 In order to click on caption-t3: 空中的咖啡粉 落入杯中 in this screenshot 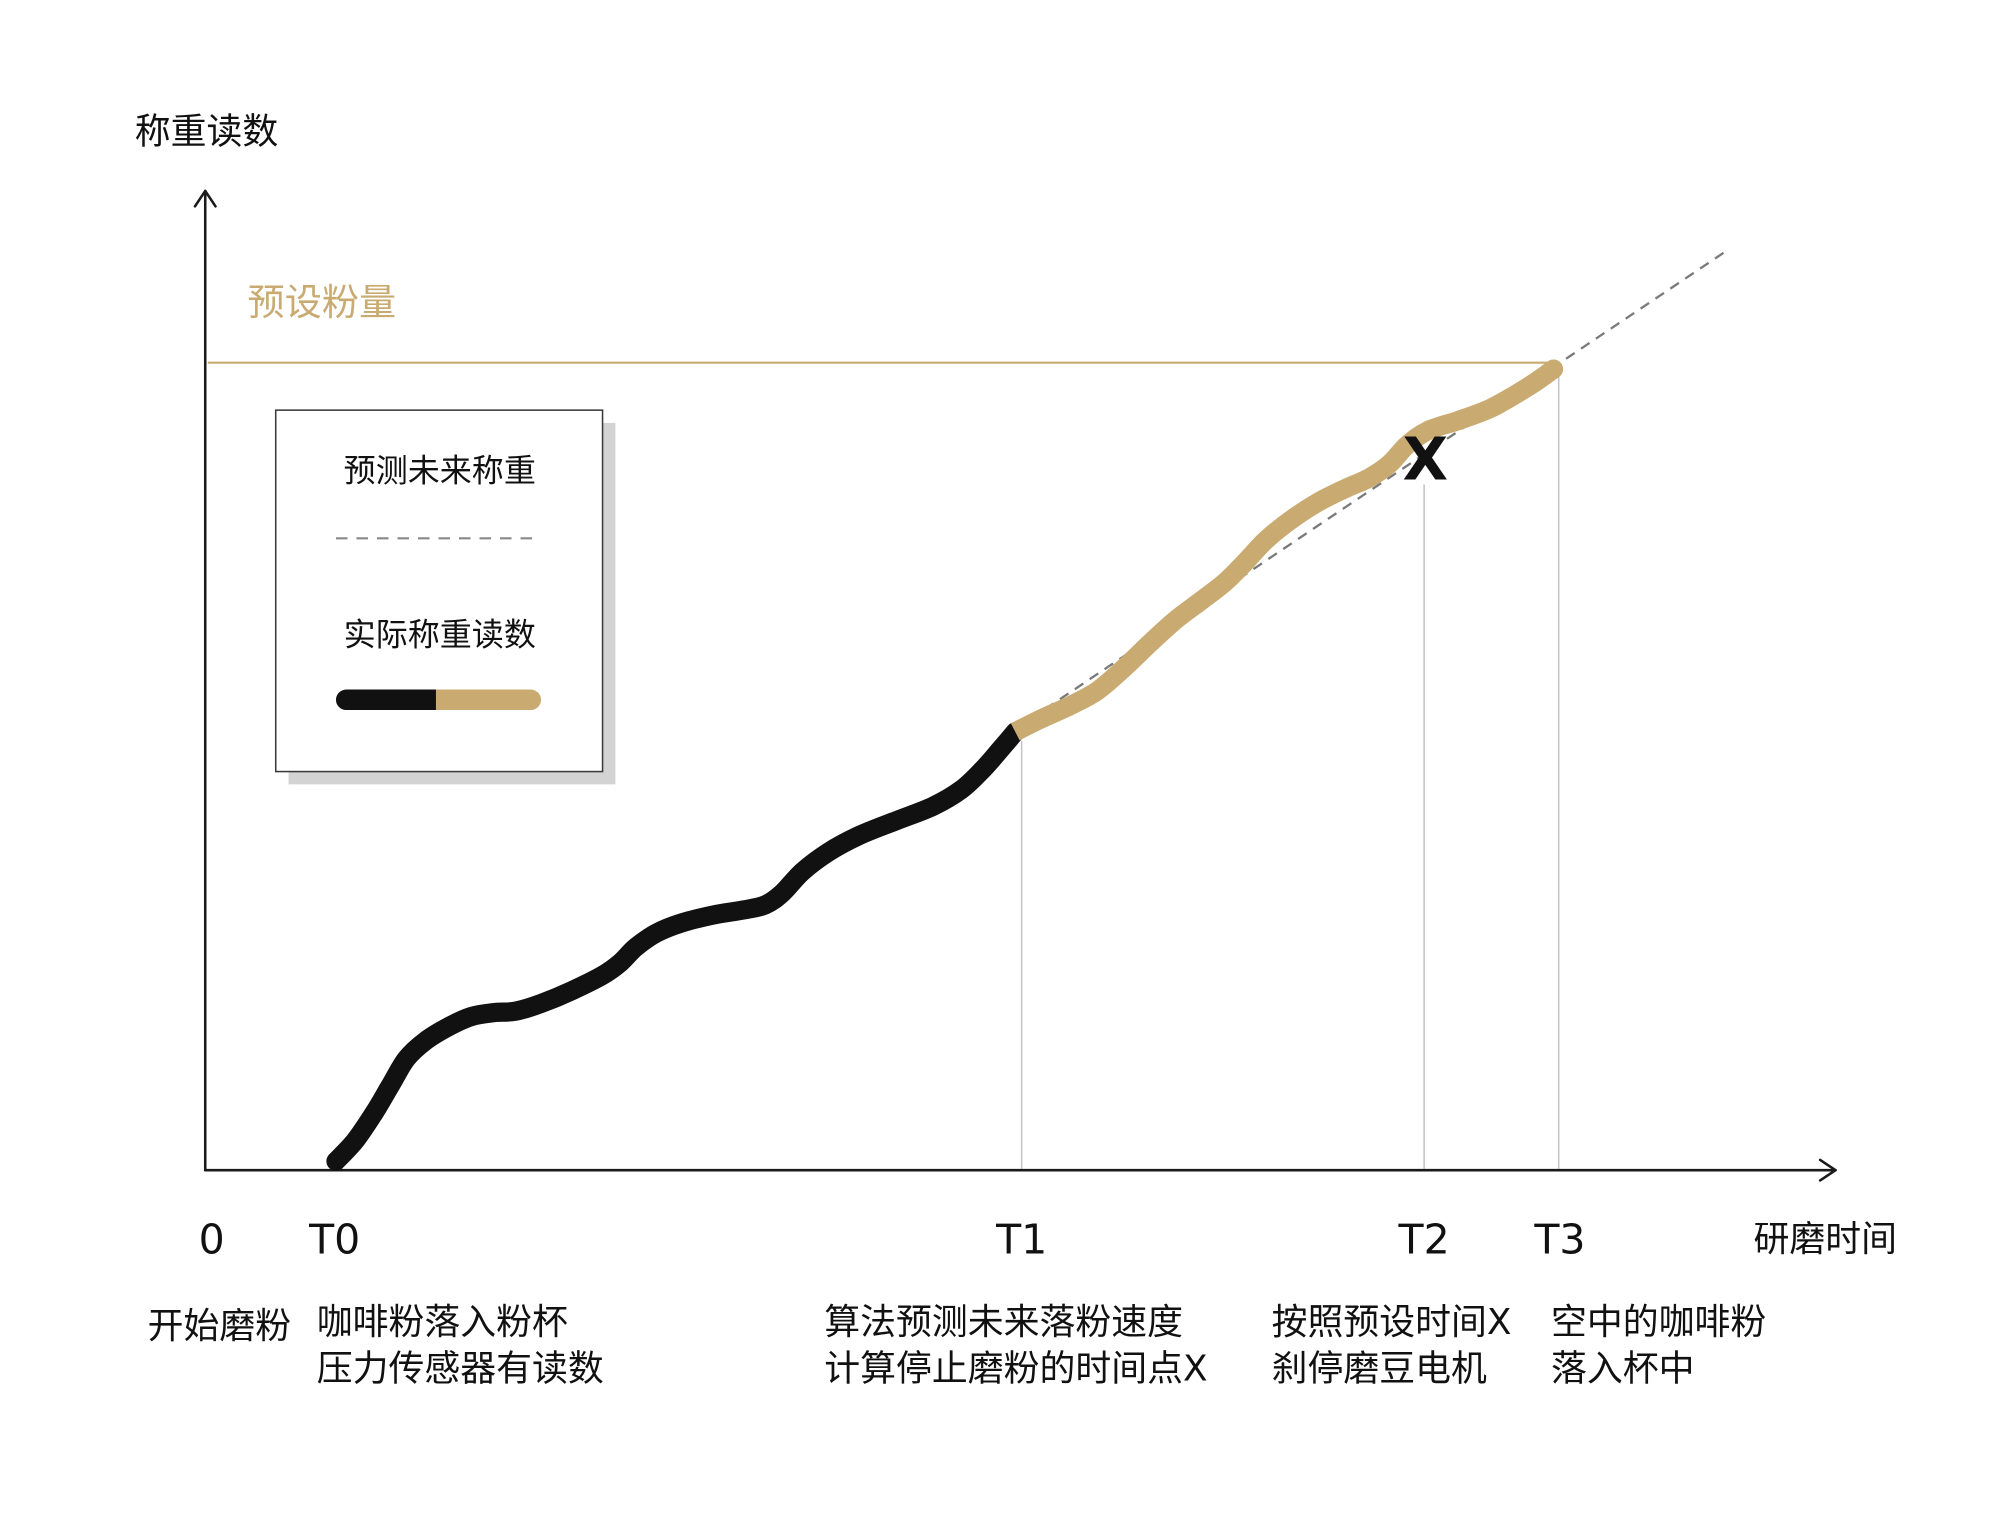, I will do `click(1658, 1345)`.